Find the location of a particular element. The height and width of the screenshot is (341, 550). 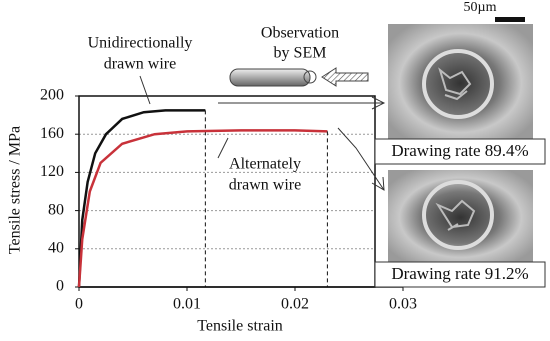

y-tick-label: 160 is located at coordinates (52, 133).